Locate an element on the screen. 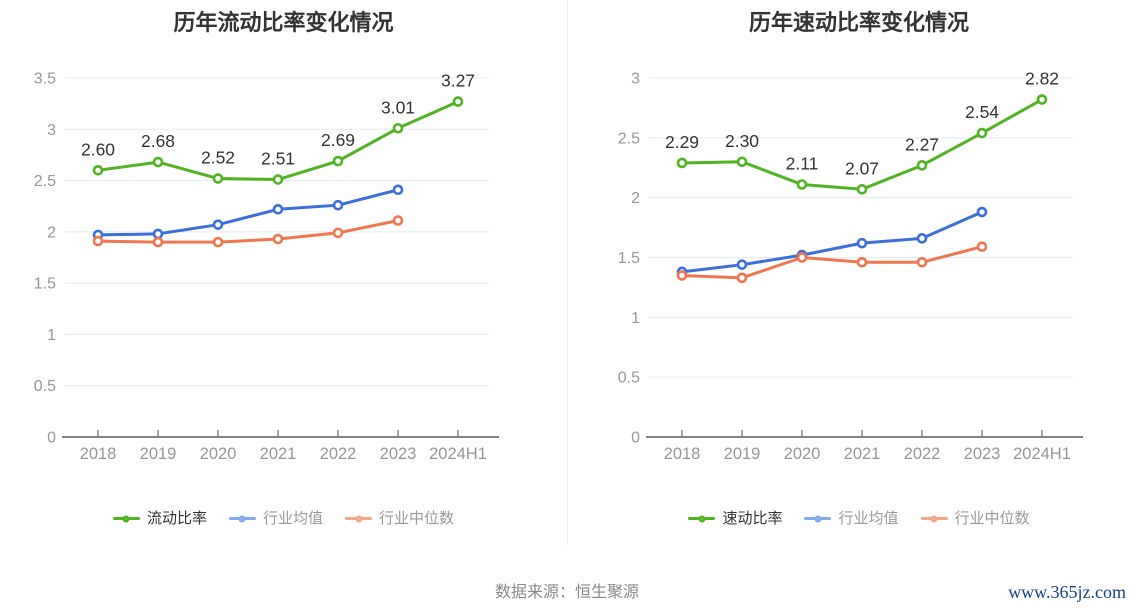 The width and height of the screenshot is (1134, 612). chart-title-current-ratio: 历年流动比率变化情况 is located at coordinates (283, 22).